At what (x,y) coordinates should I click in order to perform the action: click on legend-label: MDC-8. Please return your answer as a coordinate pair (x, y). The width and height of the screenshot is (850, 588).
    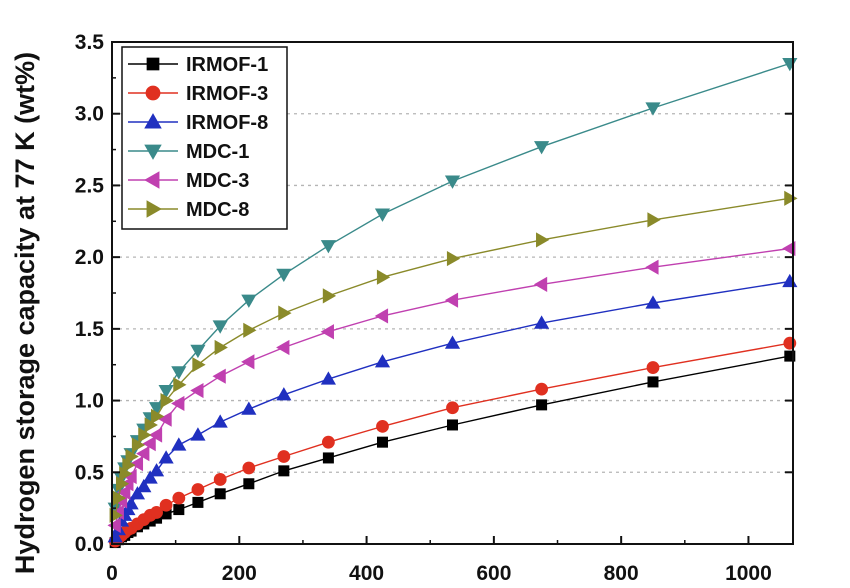
    Looking at the image, I should click on (217, 210).